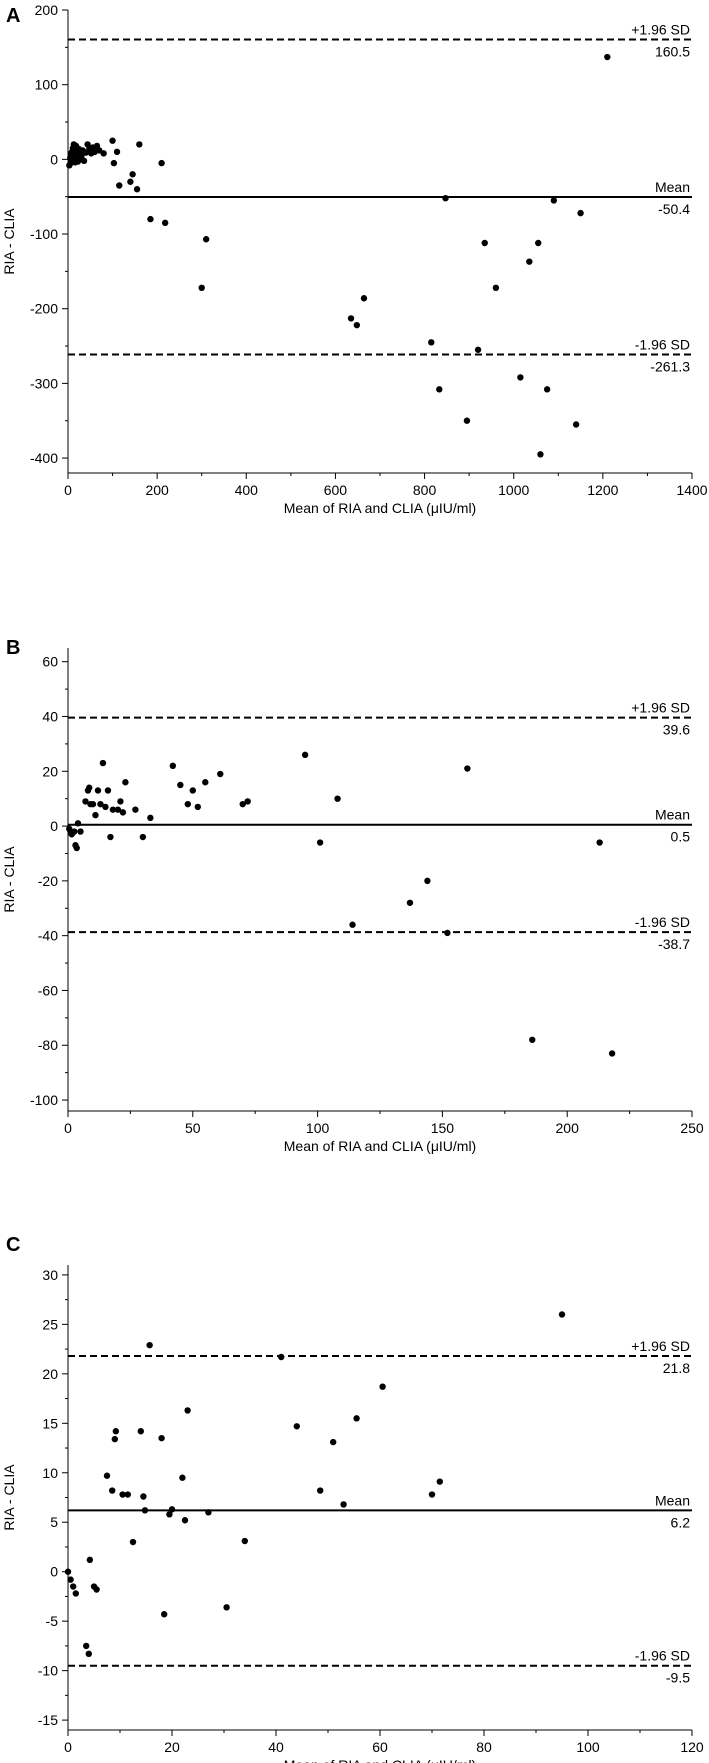 The image size is (709, 1763). Describe the element at coordinates (48, 990) in the screenshot. I see `y-tick-label: -60` at that location.